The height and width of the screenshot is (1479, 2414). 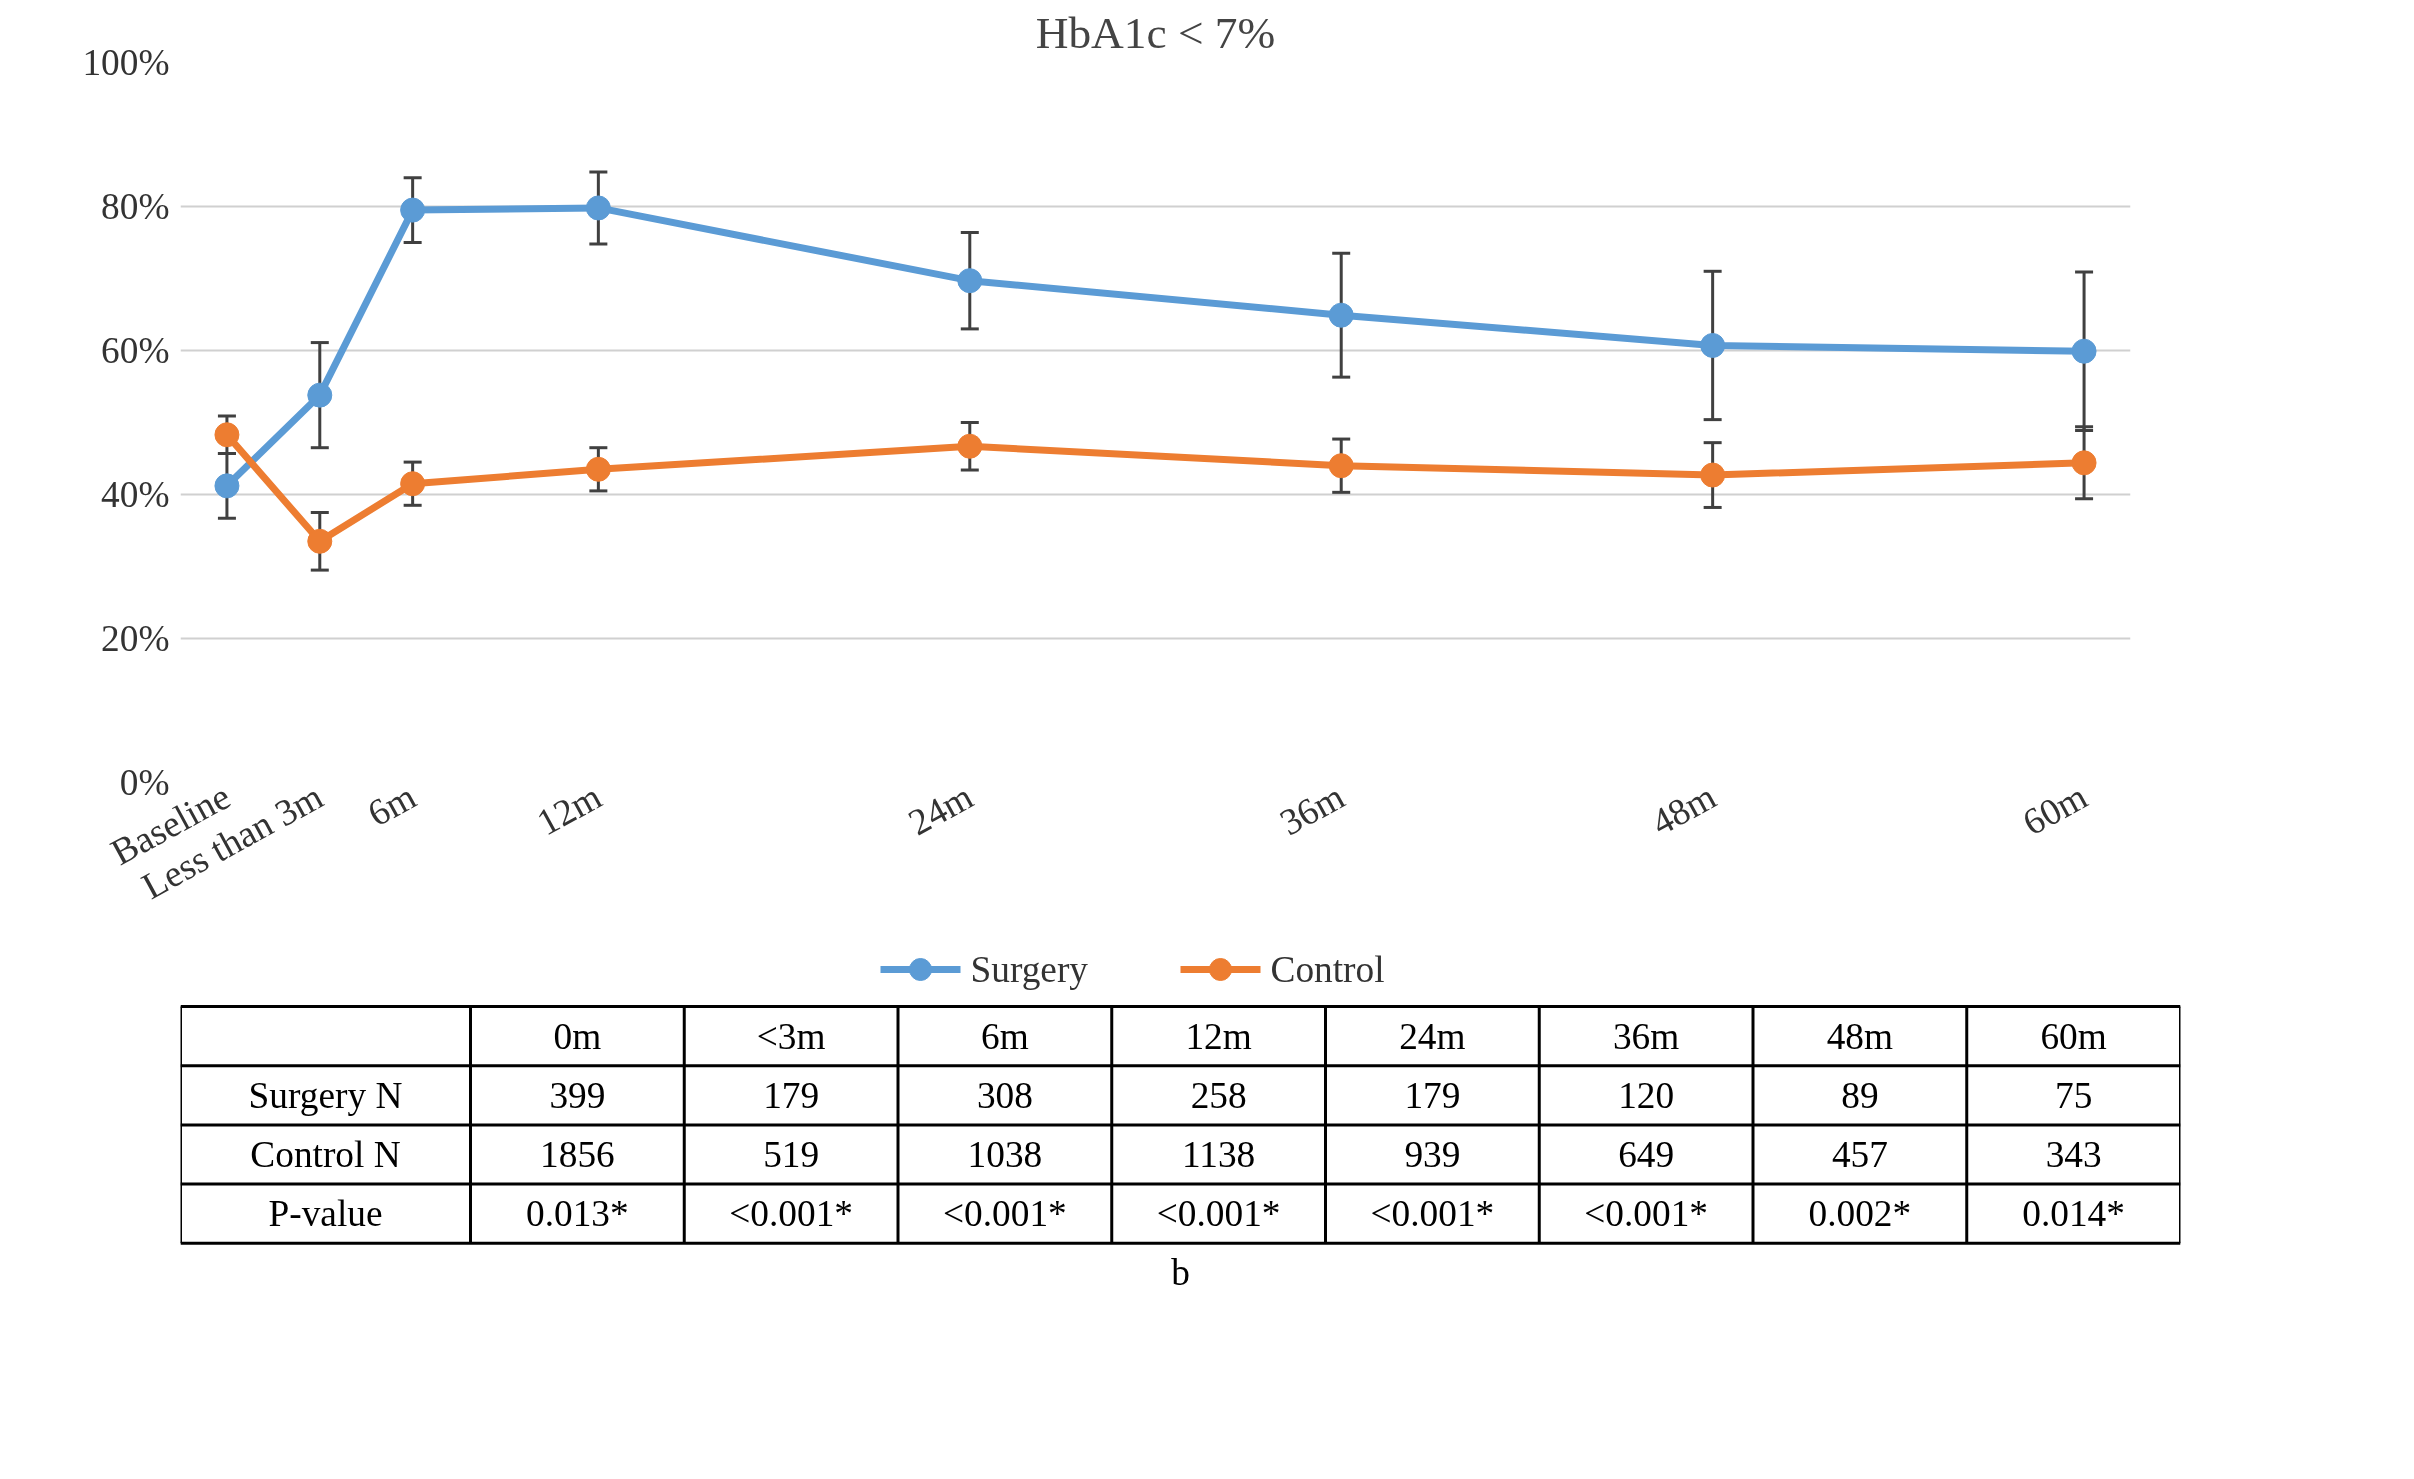 What do you see at coordinates (1218, 1154) in the screenshot?
I see `text: 1138` at bounding box center [1218, 1154].